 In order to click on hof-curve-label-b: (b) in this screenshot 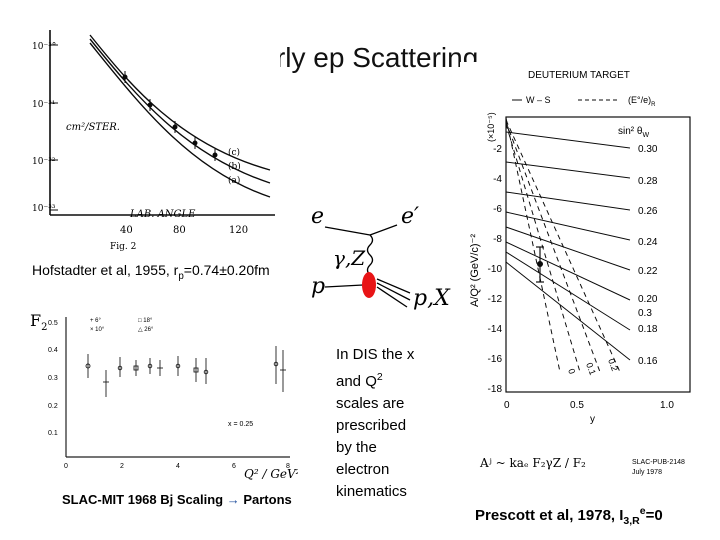, I will do `click(234, 166)`.